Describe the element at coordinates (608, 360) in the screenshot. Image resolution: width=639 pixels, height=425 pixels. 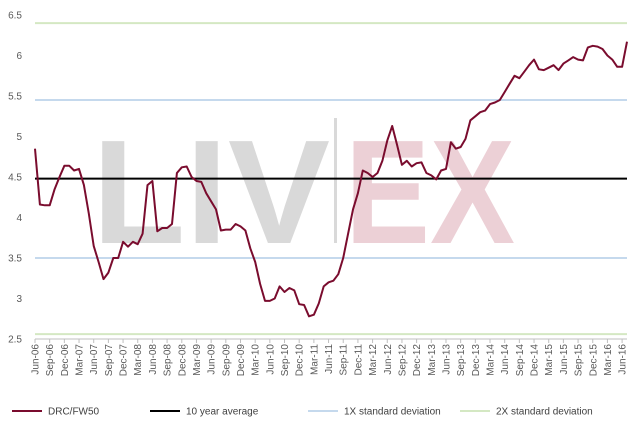
I see `x-tick-label: Mar-16` at that location.